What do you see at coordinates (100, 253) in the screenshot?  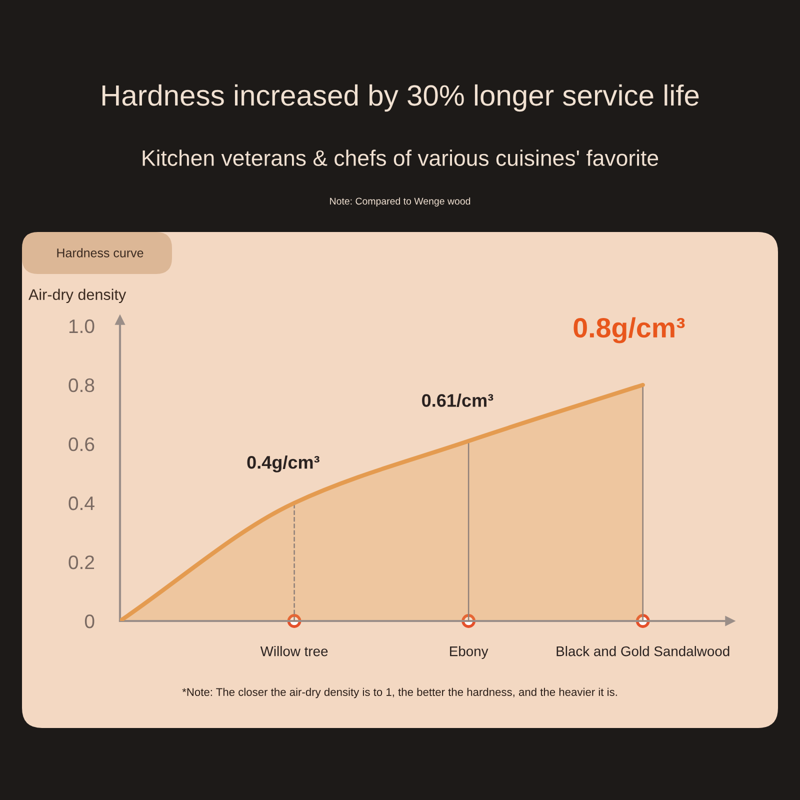 I see `text: Hardness curve` at bounding box center [100, 253].